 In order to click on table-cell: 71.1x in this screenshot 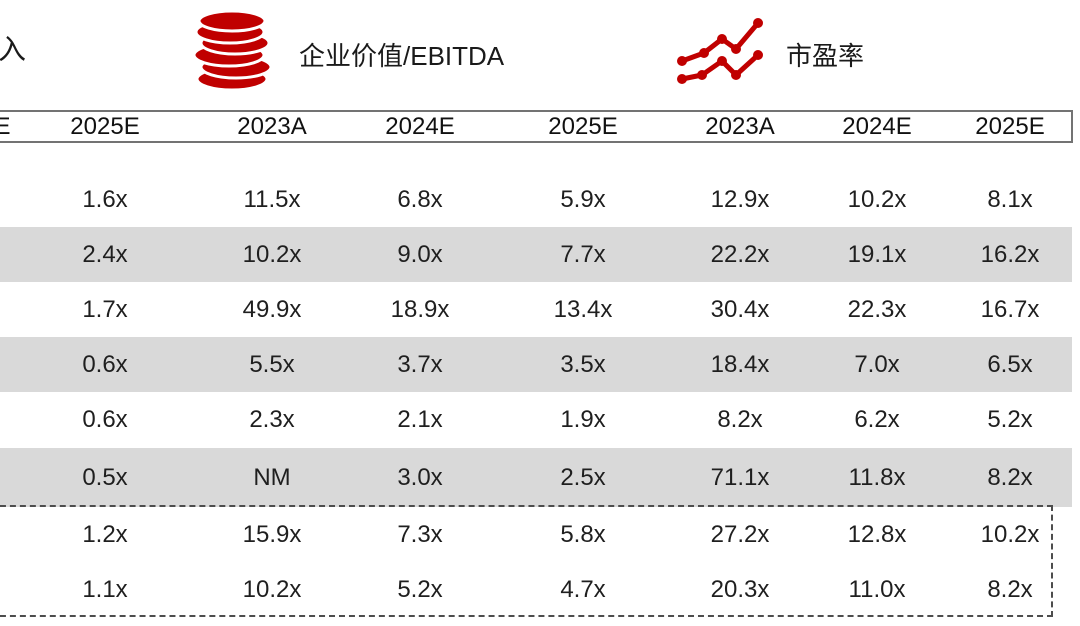, I will do `click(740, 477)`.